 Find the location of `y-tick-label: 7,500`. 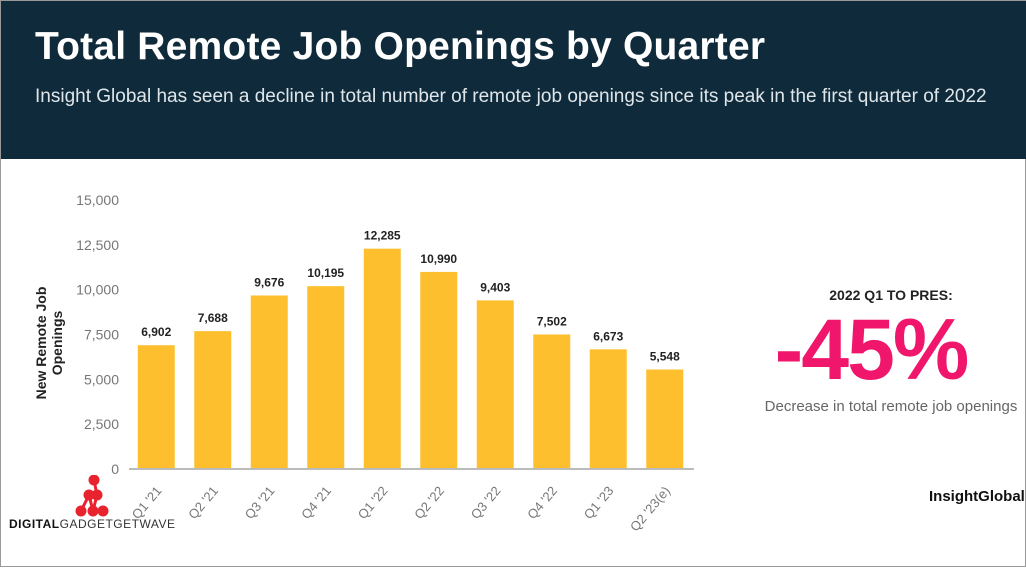

y-tick-label: 7,500 is located at coordinates (101, 335).